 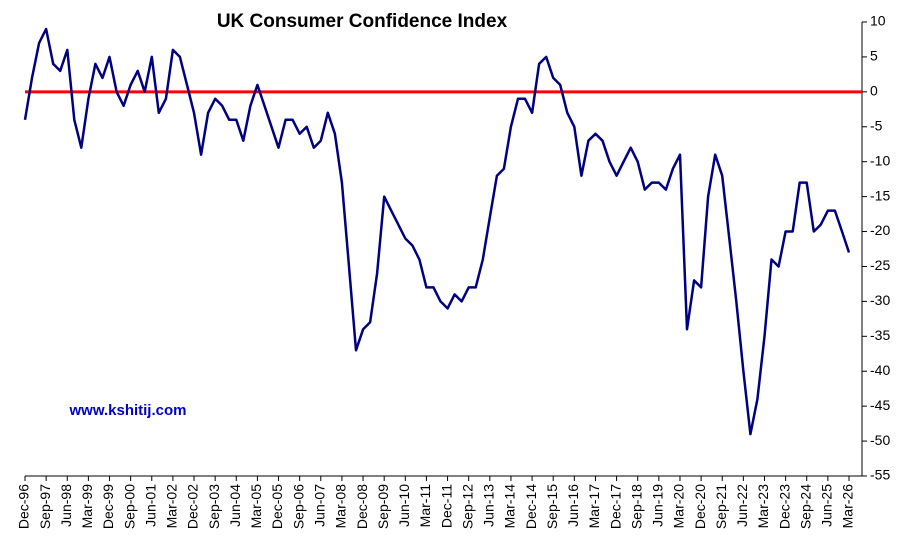 I want to click on y-tick-label: -10, so click(x=880, y=160).